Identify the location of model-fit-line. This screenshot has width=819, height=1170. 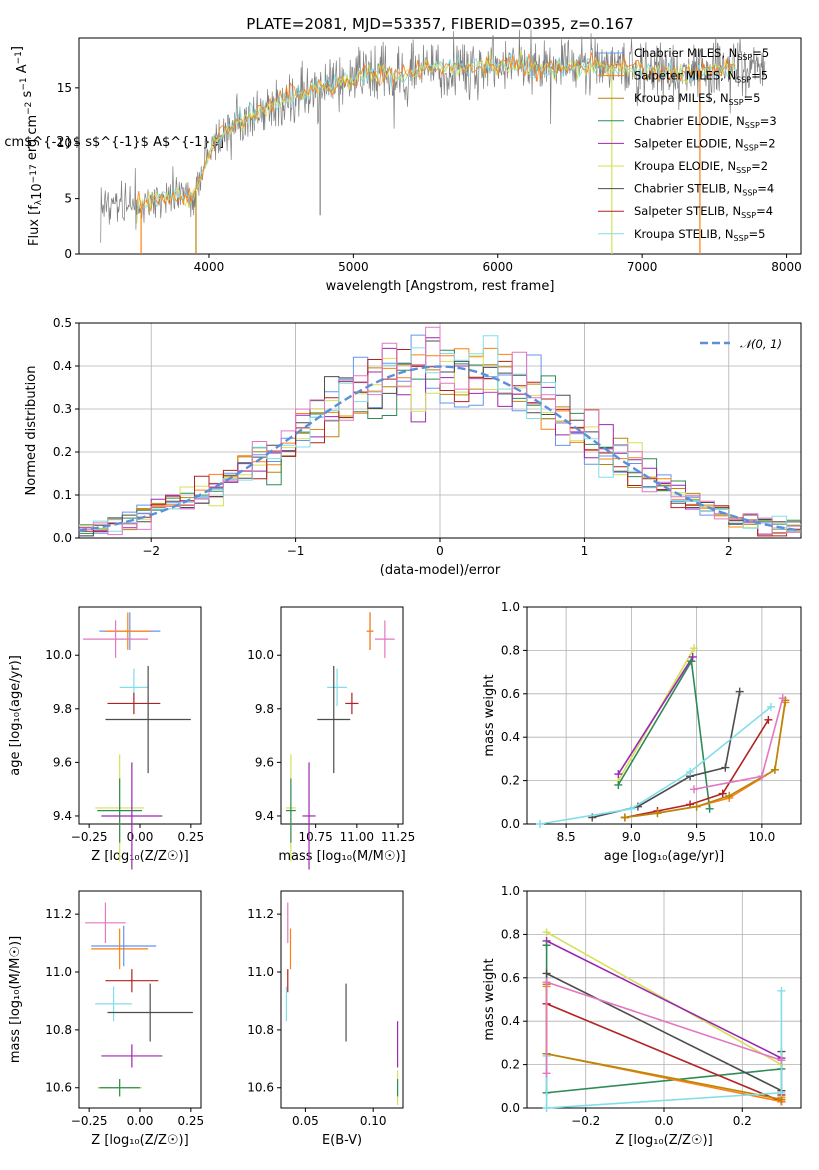
(436, 136).